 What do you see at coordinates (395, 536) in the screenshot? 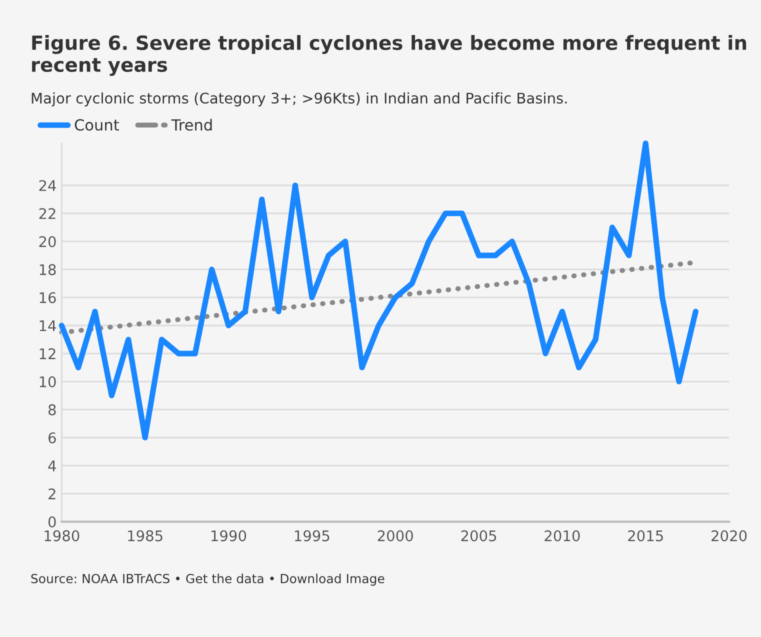
I see `x-tick-label: 2000` at bounding box center [395, 536].